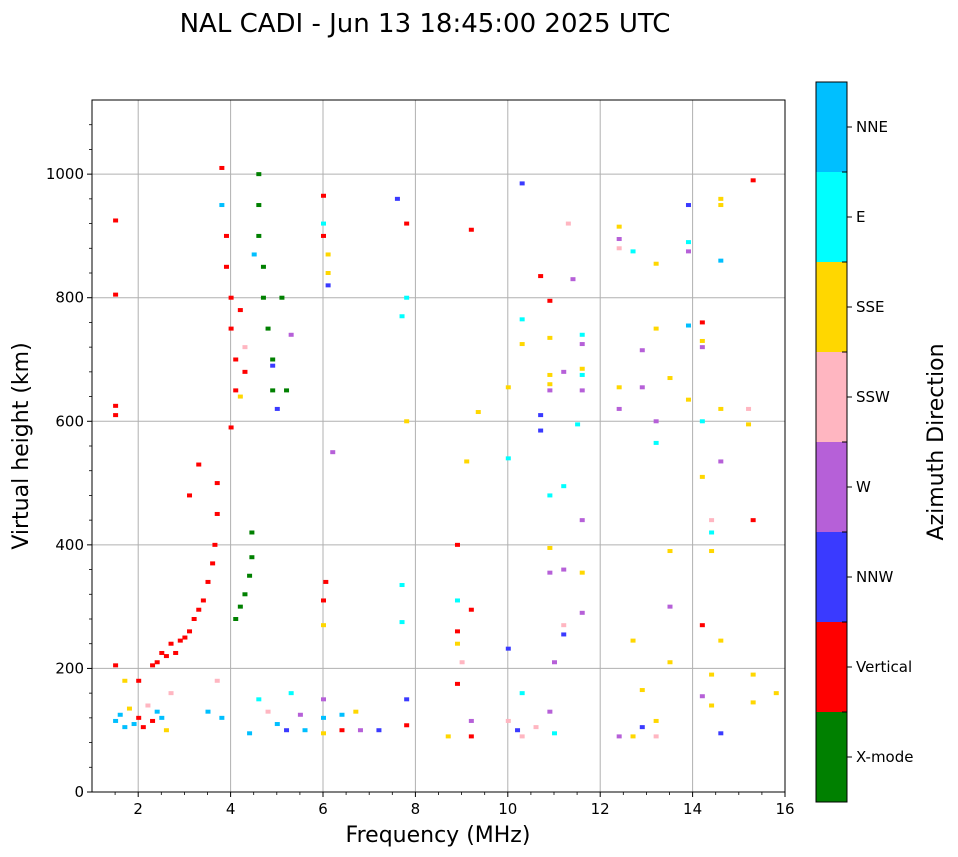 This screenshot has height=857, width=958. I want to click on colorbar-category-label: NNW, so click(874, 577).